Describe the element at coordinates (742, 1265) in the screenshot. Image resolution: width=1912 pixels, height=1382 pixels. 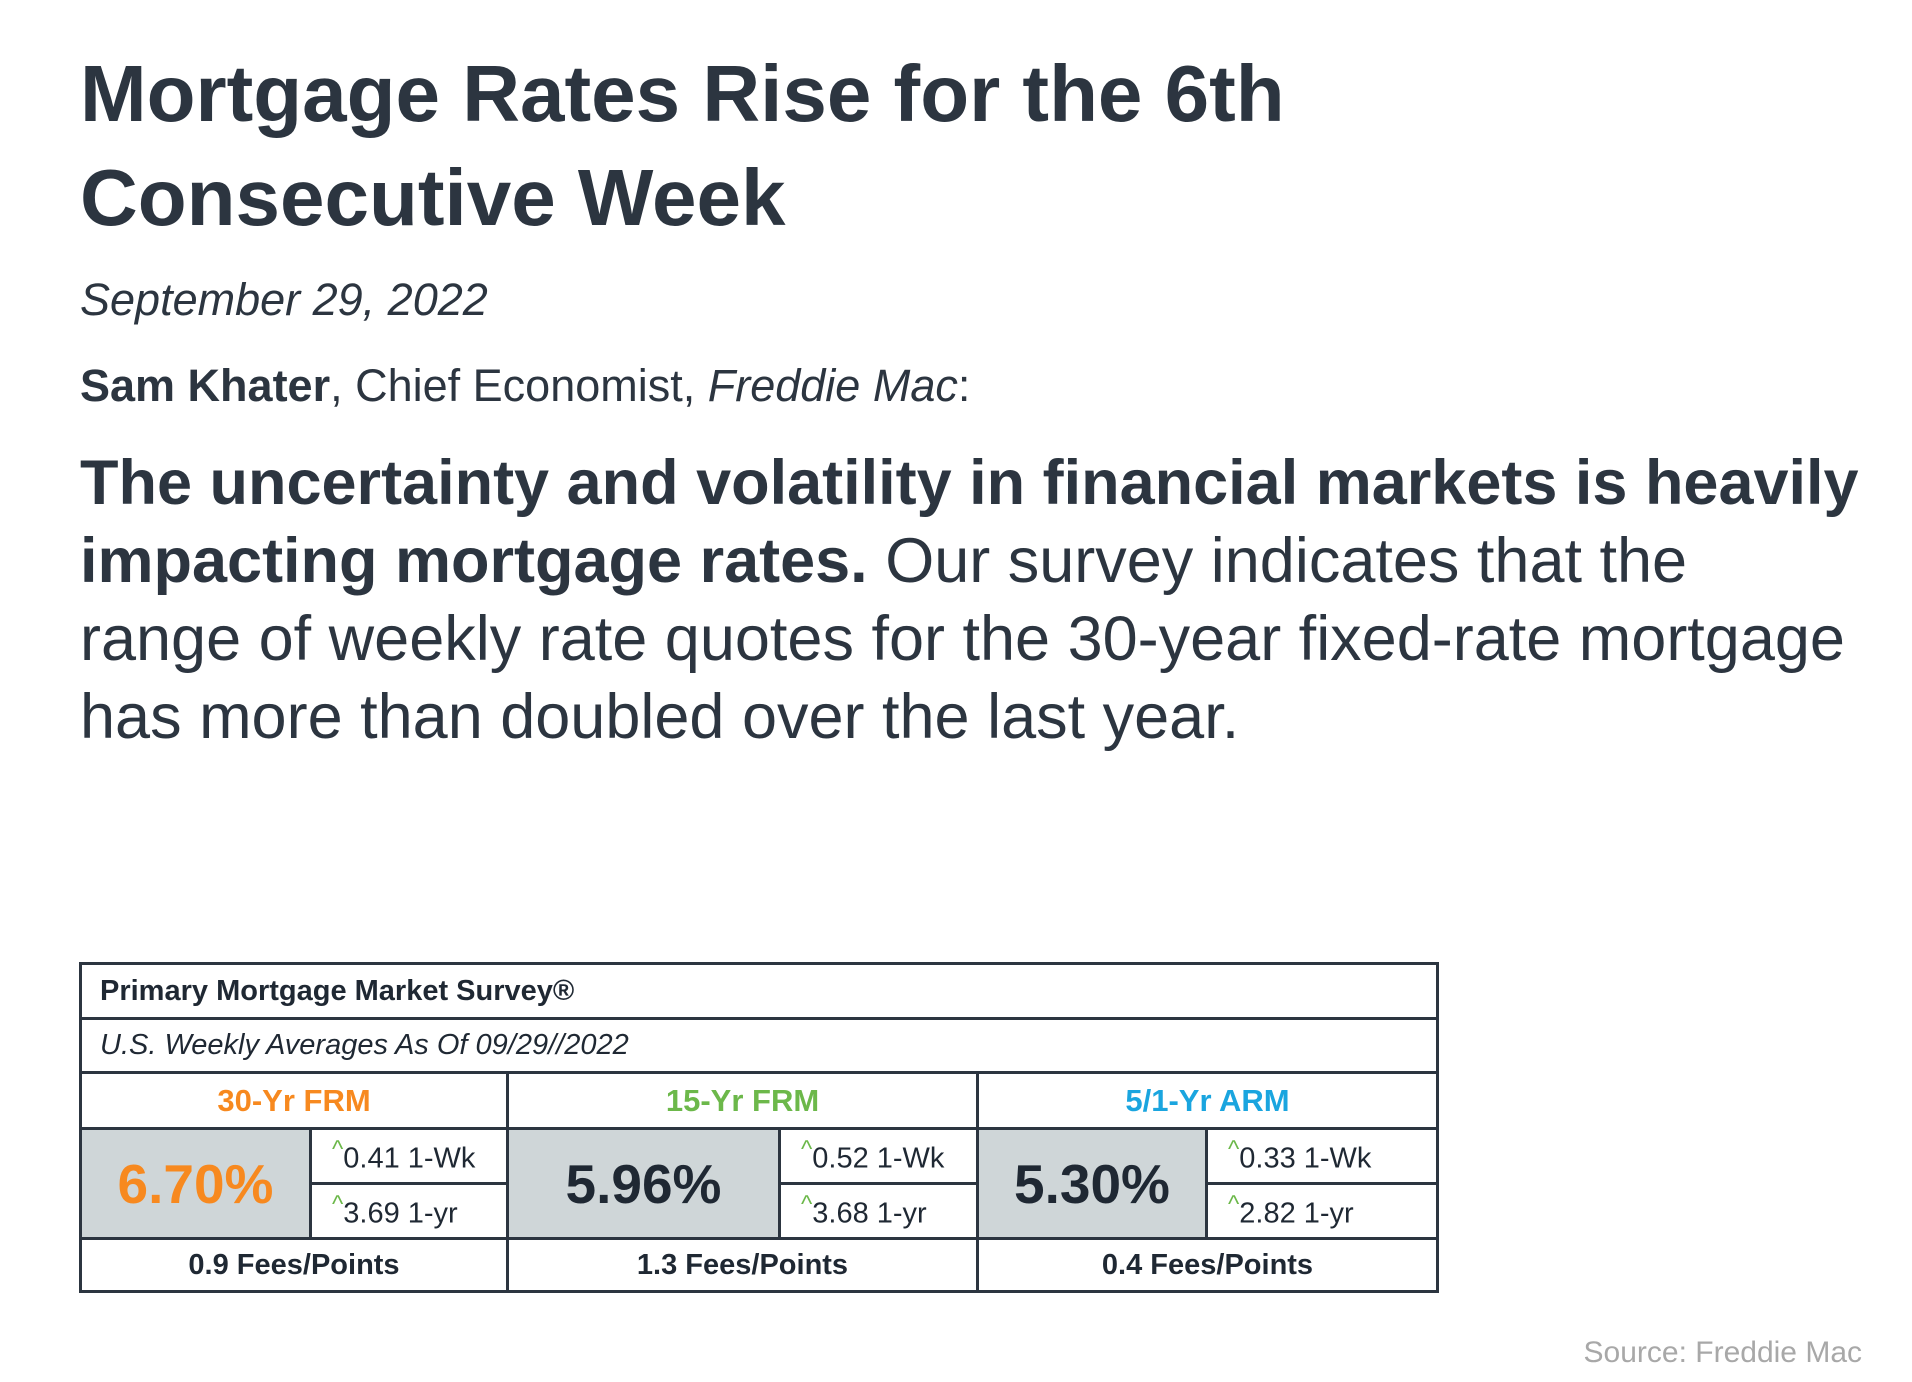
I see `fees-15yr: 1.3 Fees/Points` at that location.